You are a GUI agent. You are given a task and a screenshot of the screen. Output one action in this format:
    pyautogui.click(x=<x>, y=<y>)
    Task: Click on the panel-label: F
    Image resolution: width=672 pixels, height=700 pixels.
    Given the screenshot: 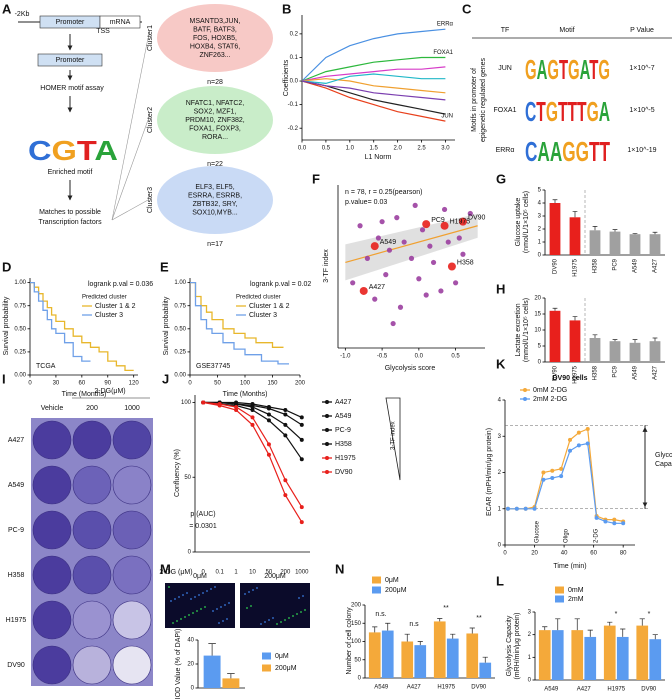 What is the action you would take?
    pyautogui.click(x=316, y=178)
    